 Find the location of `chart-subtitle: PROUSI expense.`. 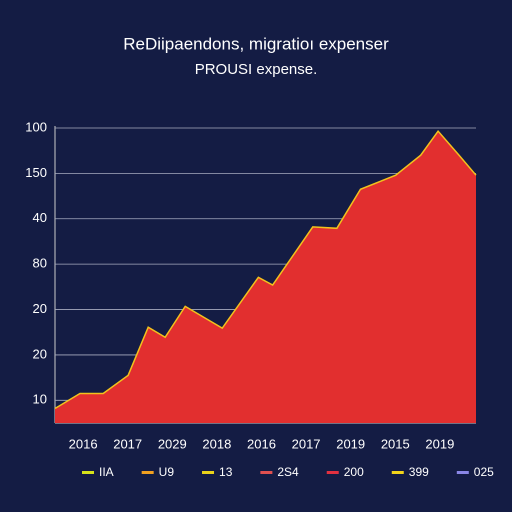

chart-subtitle: PROUSI expense. is located at coordinates (256, 69).